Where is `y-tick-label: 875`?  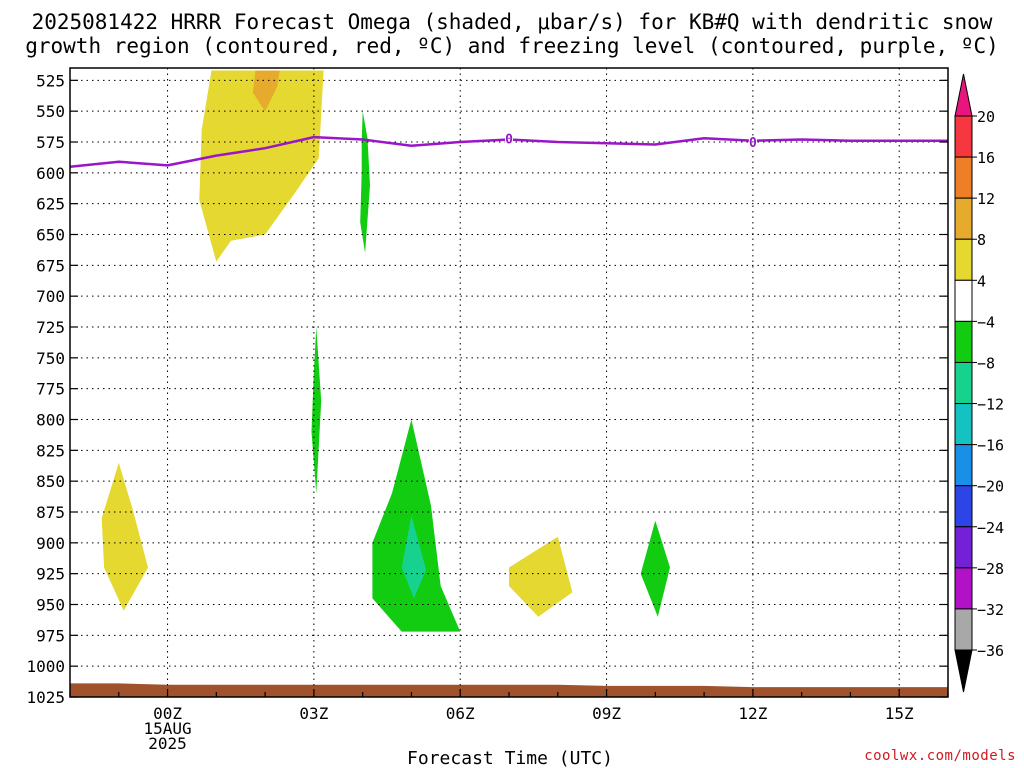
y-tick-label: 875 is located at coordinates (50, 512).